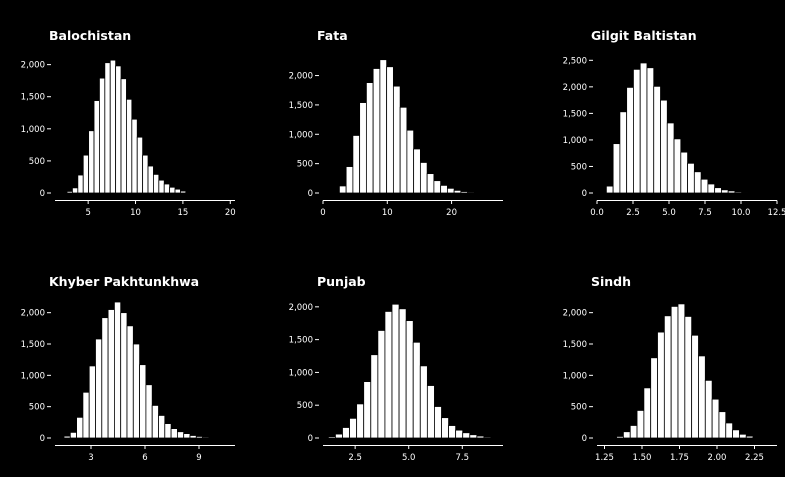 The height and width of the screenshot is (477, 785). What do you see at coordinates (90, 35) in the screenshot?
I see `panel-title: Balochistan` at bounding box center [90, 35].